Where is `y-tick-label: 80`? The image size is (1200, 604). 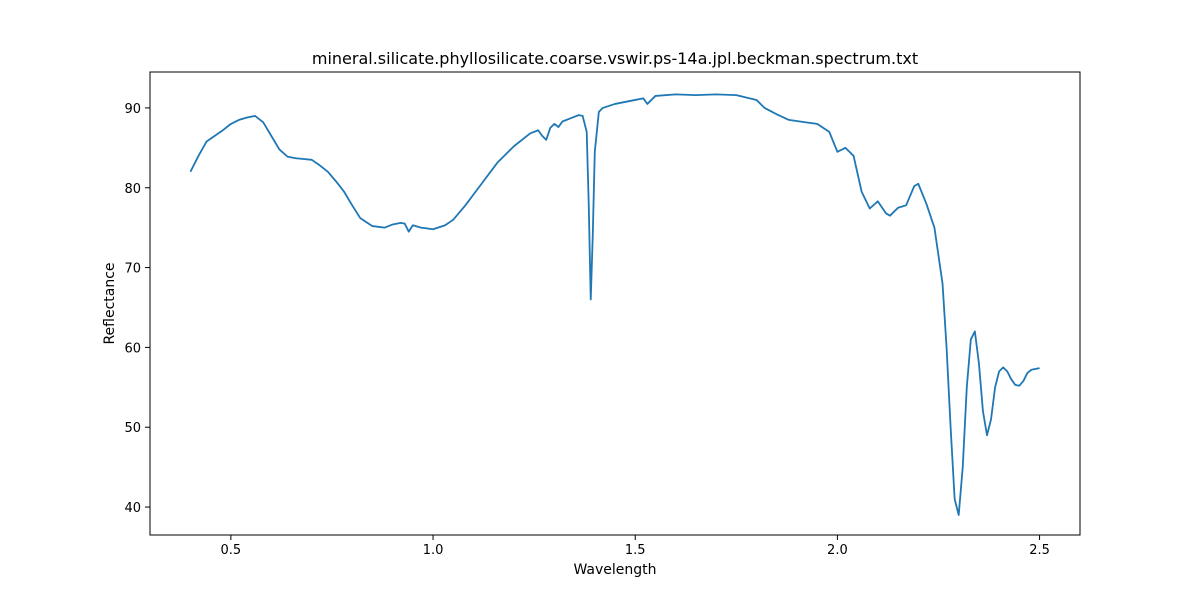 y-tick-label: 80 is located at coordinates (132, 189).